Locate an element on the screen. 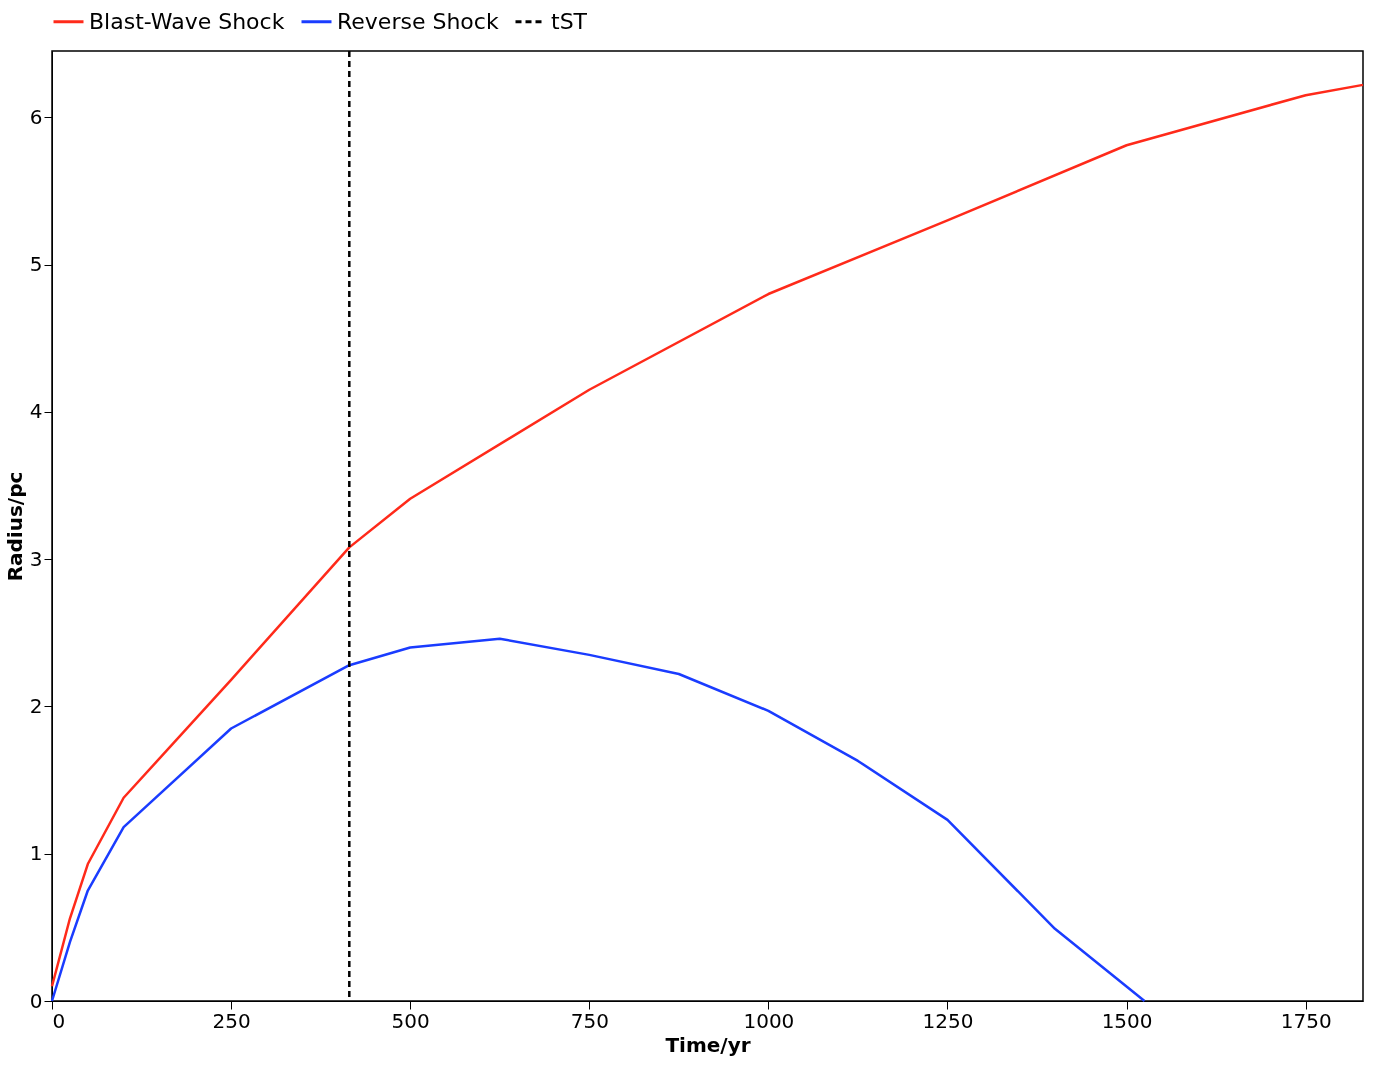 The image size is (1385, 1080). x-tick-label: 750 is located at coordinates (589, 1020).